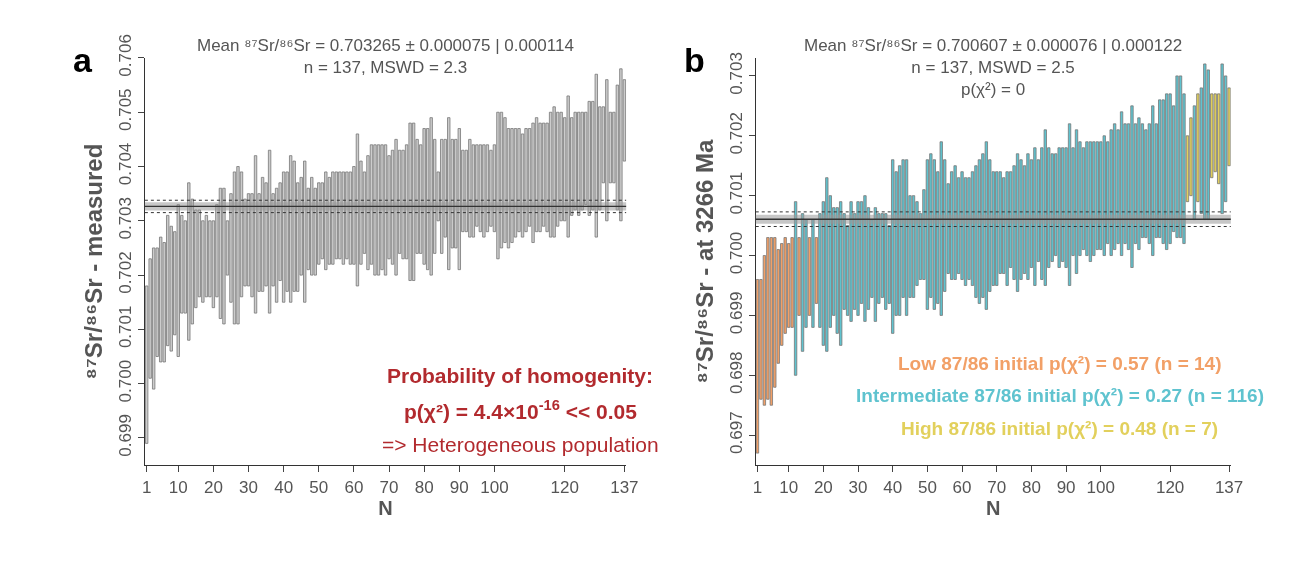  What do you see at coordinates (1060, 363) in the screenshot?
I see `text: Low 87/86 initial p(χ²) = 0.57 (n = 14)` at bounding box center [1060, 363].